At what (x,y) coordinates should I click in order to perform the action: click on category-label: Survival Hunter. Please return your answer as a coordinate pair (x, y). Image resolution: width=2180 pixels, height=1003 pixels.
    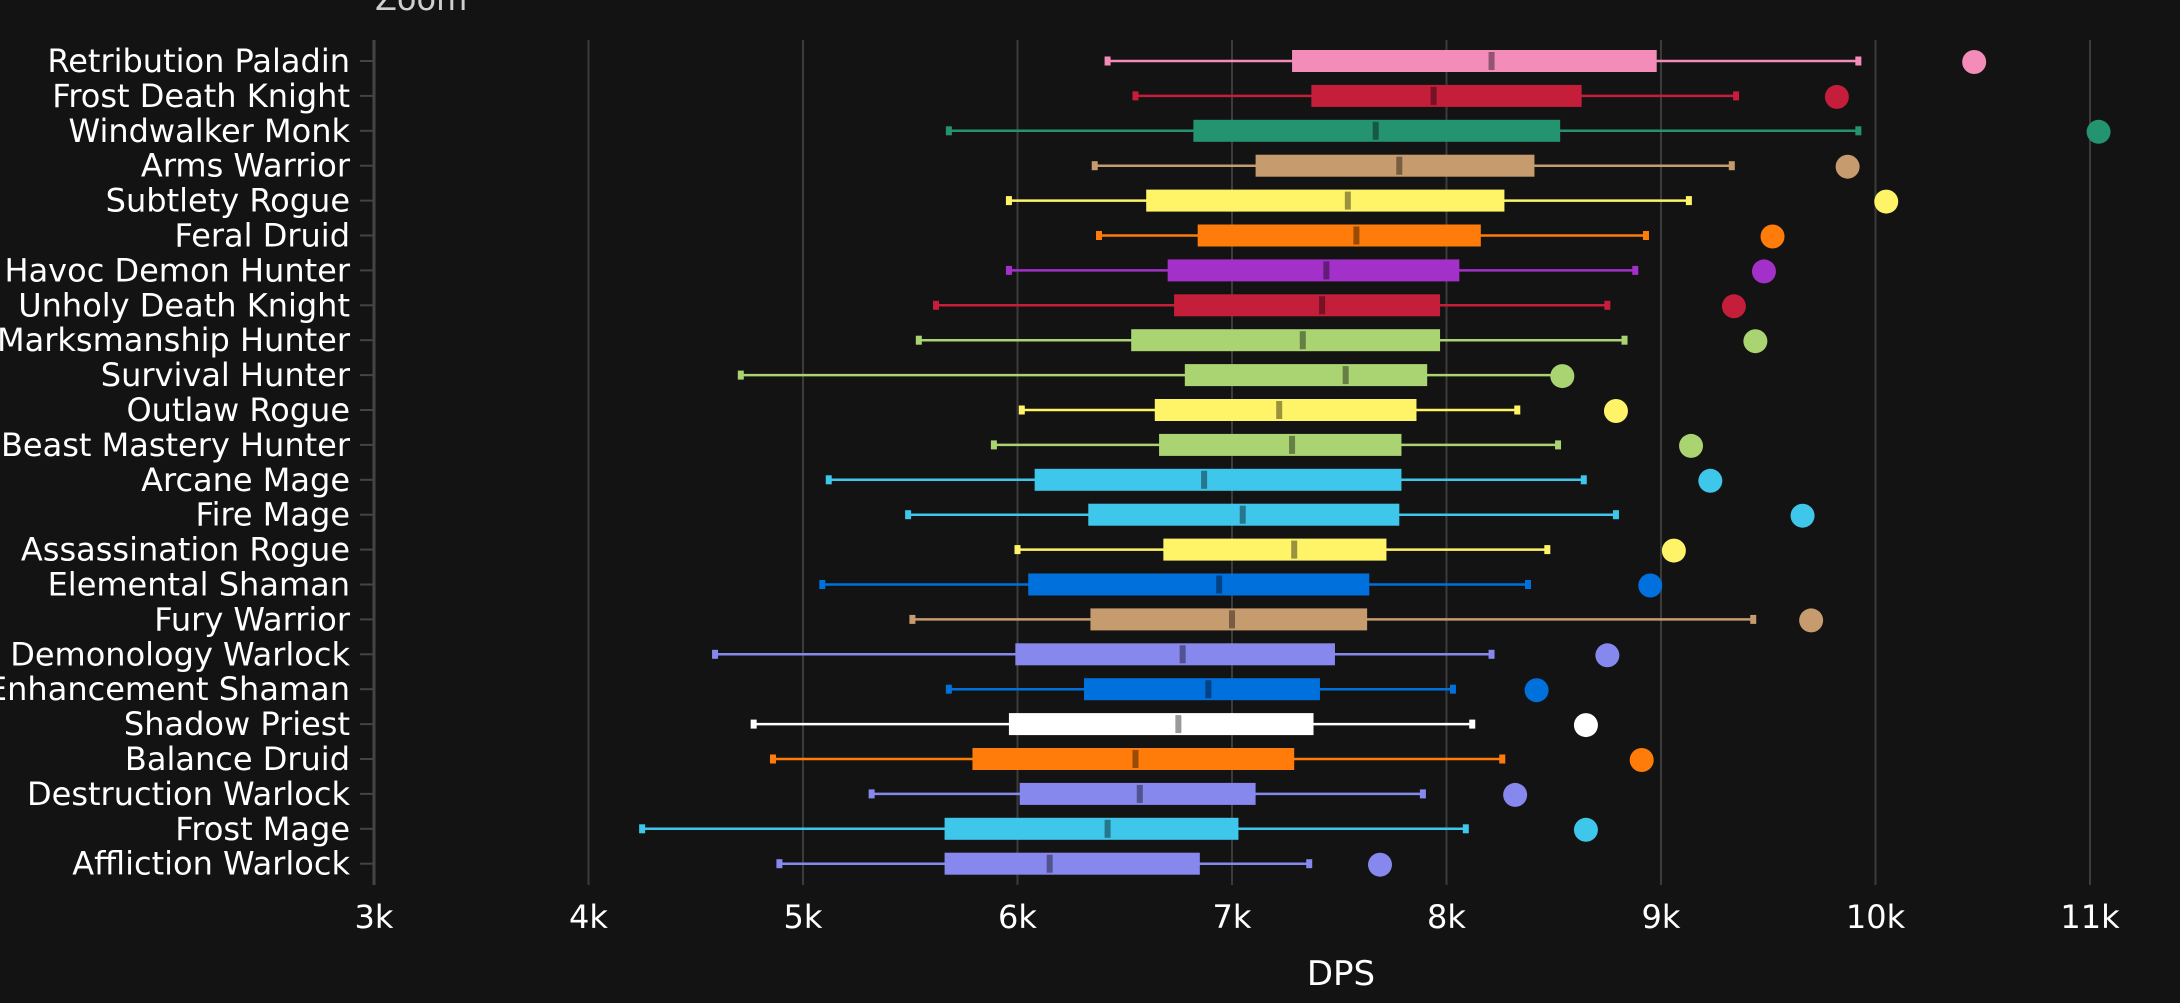
    Looking at the image, I should click on (226, 375).